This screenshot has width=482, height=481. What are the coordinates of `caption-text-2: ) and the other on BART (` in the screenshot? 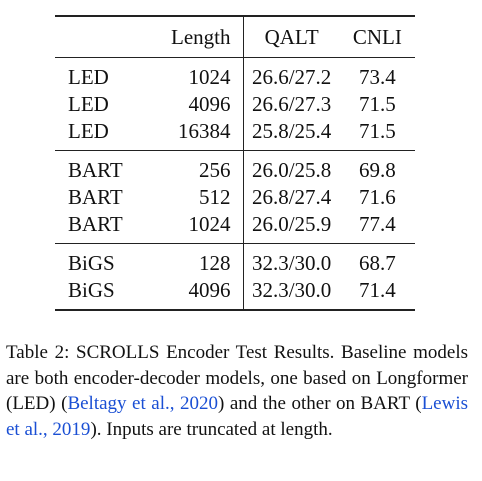 It's located at (319, 403).